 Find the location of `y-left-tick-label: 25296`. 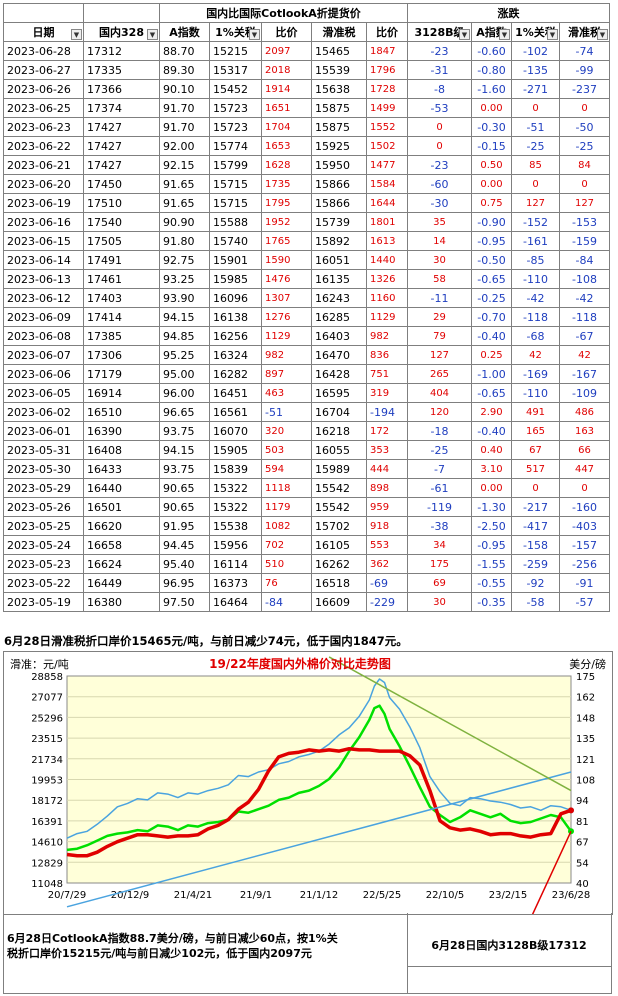

y-left-tick-label: 25296 is located at coordinates (47, 718).